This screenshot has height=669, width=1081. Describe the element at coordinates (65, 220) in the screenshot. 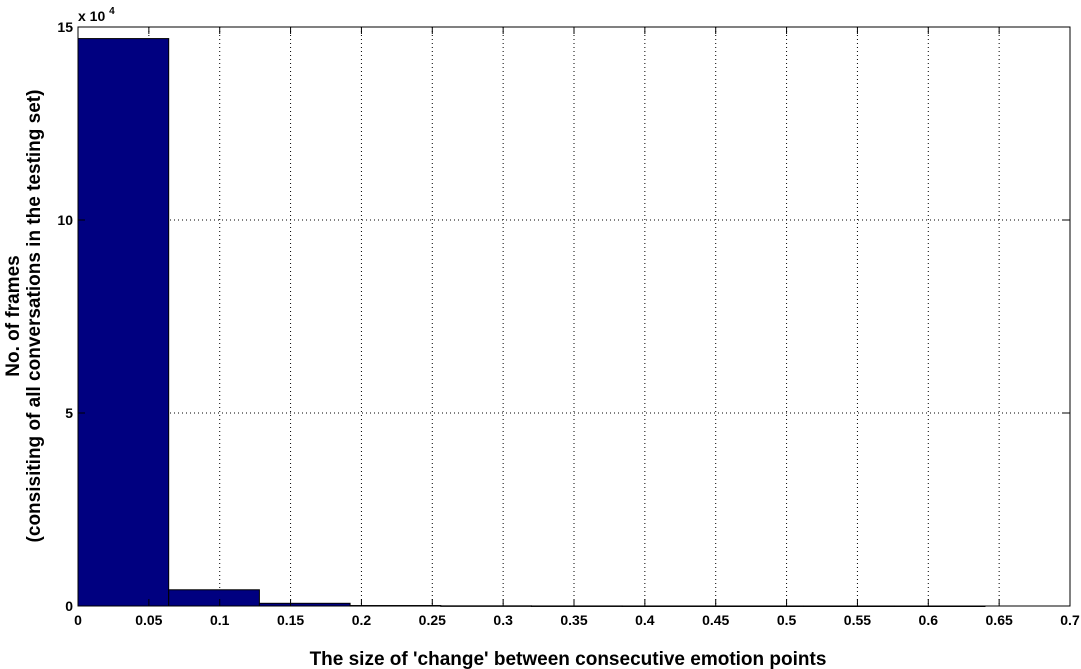

I see `y-tick-label: 10` at that location.